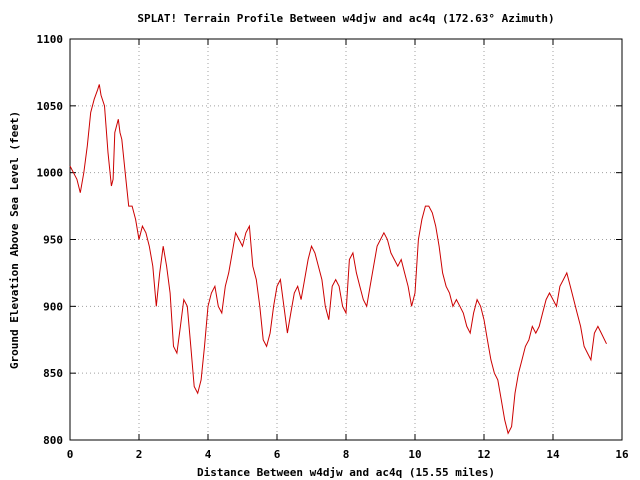 The image size is (640, 480). Describe the element at coordinates (14, 240) in the screenshot. I see `y-axis-label: Ground Elevation Above Sea Level (feet)` at that location.